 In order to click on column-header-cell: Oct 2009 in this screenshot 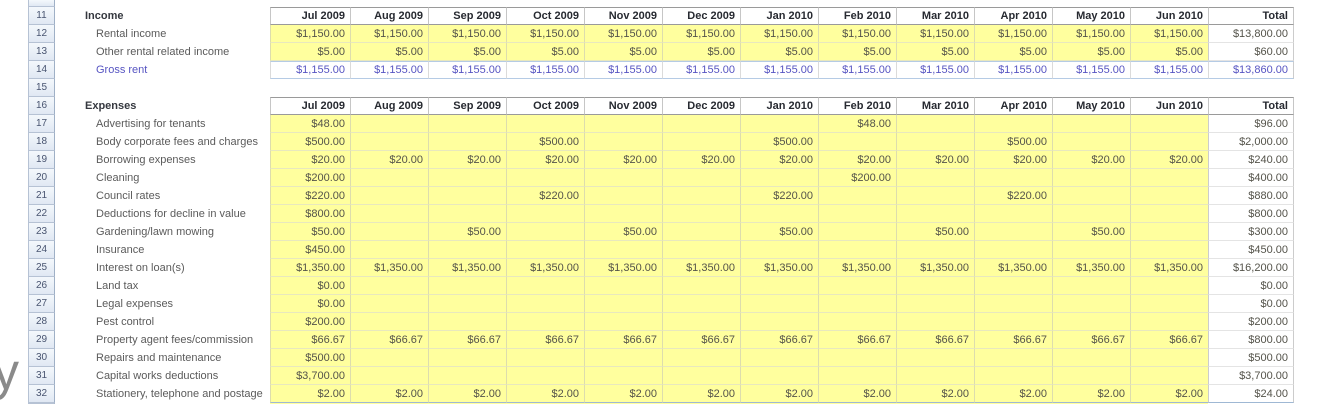, I will do `click(545, 16)`.